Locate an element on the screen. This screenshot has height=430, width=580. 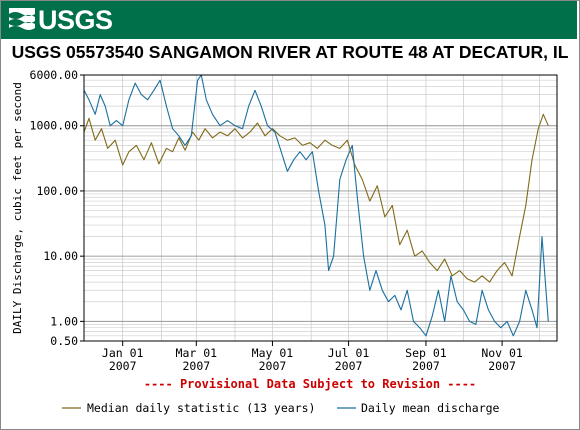
usgs-logo: USGS is located at coordinates (61, 19).